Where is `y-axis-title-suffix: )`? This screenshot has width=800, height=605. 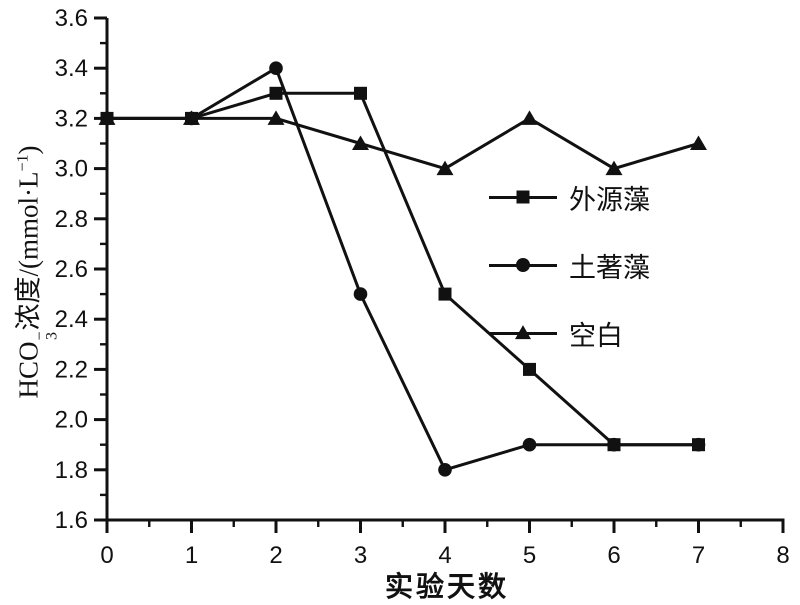
y-axis-title-suffix: ) is located at coordinates (28, 150).